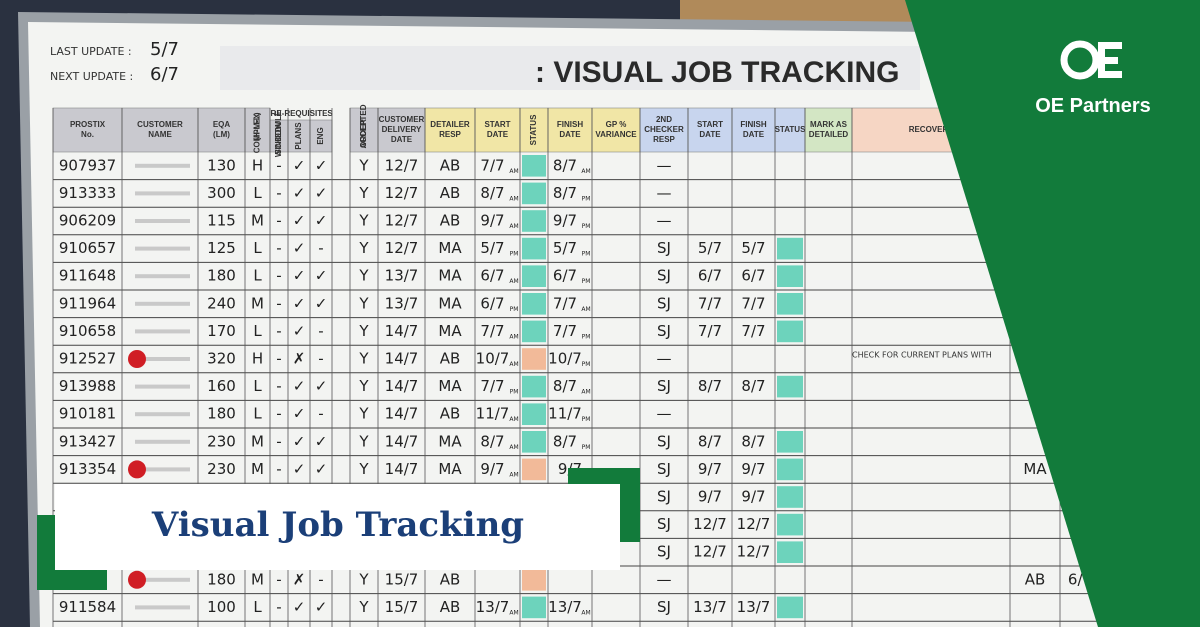  What do you see at coordinates (87, 165) in the screenshot?
I see `cell-text: 907937` at bounding box center [87, 165].